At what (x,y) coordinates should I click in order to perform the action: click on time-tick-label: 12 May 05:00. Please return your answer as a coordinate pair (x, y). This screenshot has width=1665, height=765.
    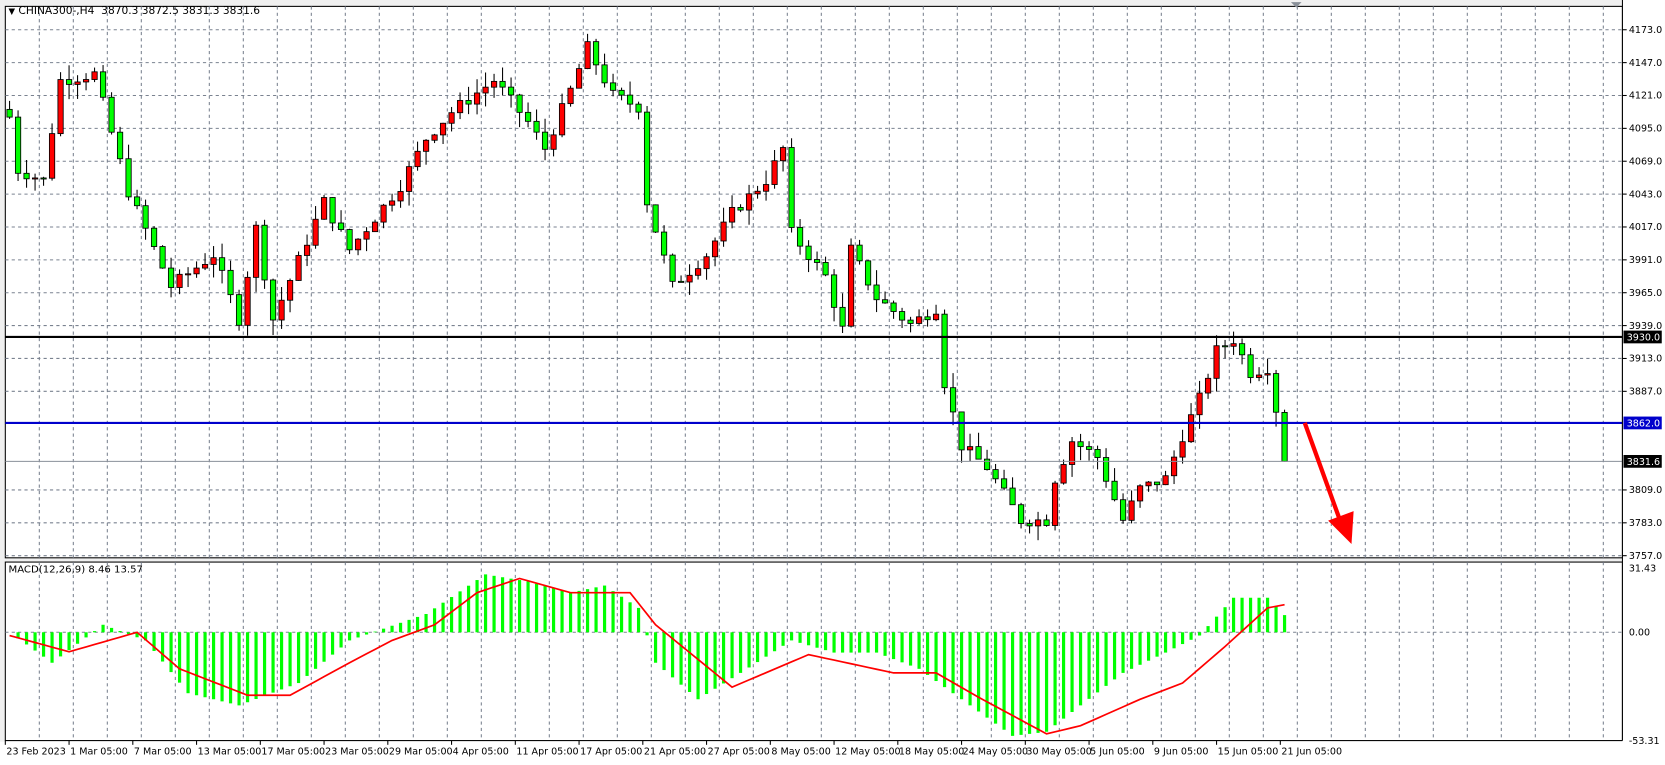
    Looking at the image, I should click on (867, 751).